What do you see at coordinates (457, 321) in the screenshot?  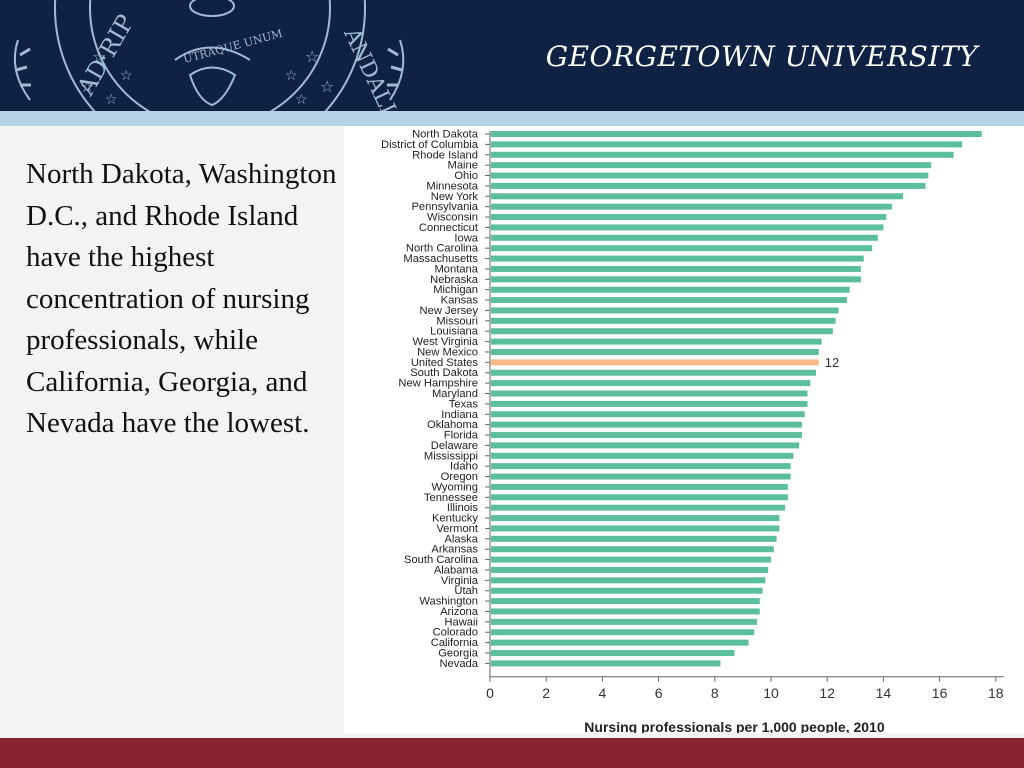 I see `category-label: Missouri` at bounding box center [457, 321].